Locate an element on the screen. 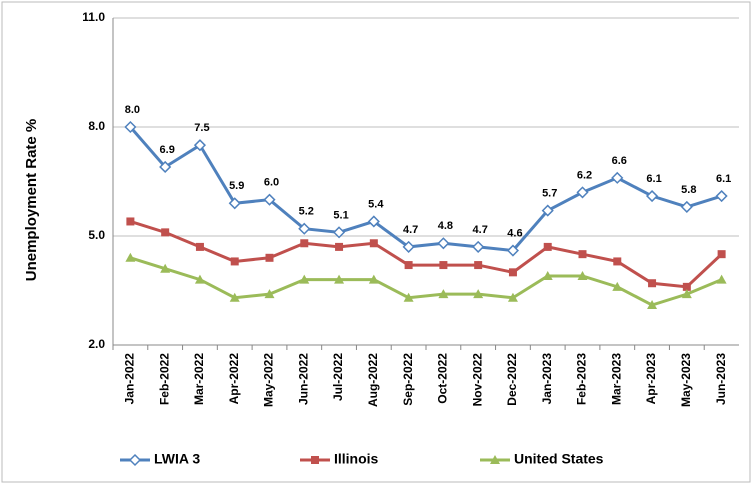 The image size is (753, 485). legend-label: Illinois is located at coordinates (356, 459).